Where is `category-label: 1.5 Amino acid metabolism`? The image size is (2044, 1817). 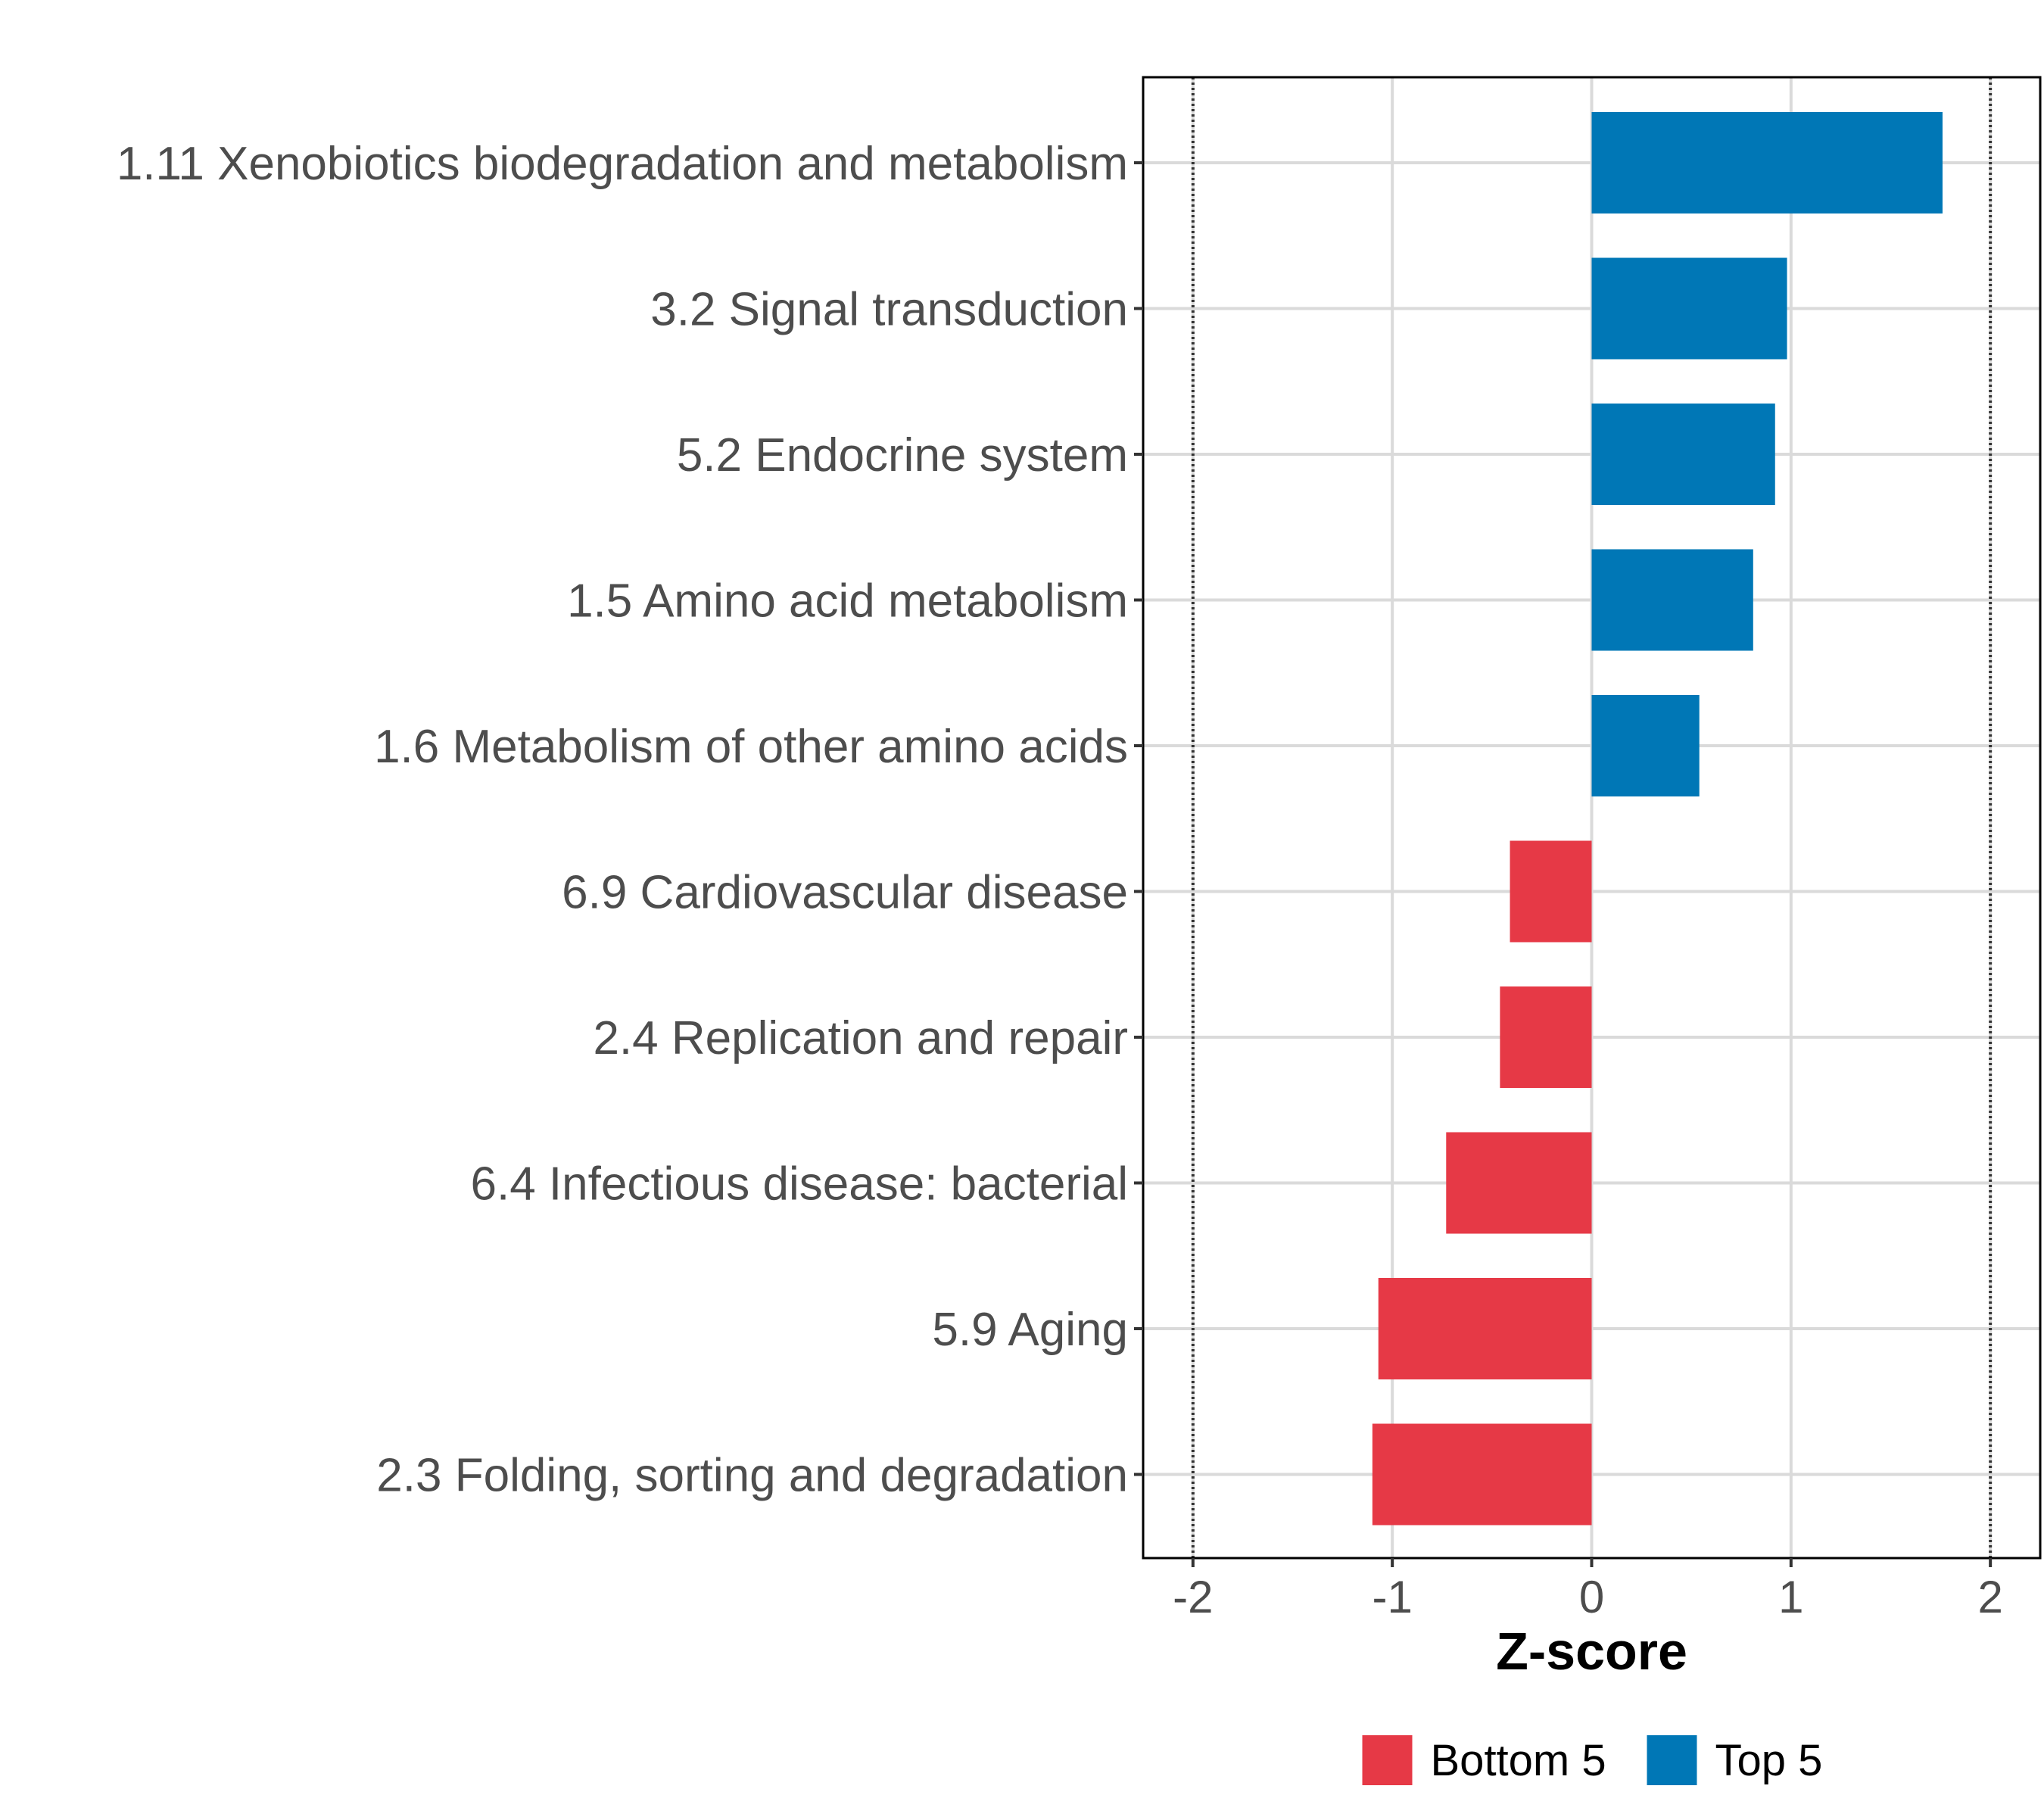
category-label: 1.5 Amino acid metabolism is located at coordinates (848, 601).